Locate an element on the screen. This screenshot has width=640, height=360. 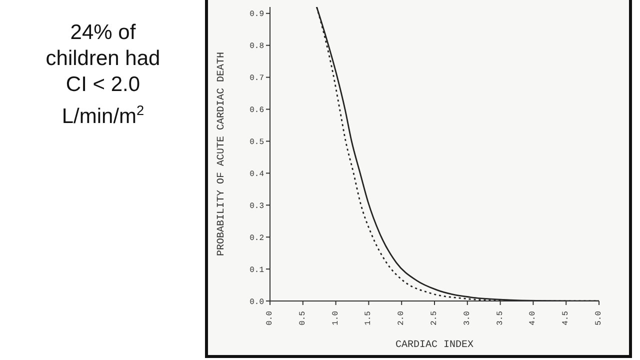
y-tick-label: 0.7 is located at coordinates (257, 79).